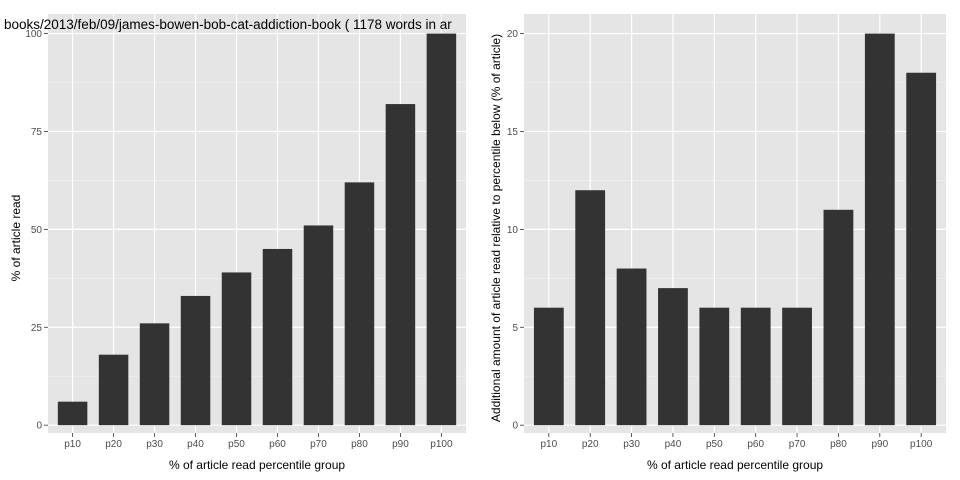  I want to click on y-axis-ticks: 0 5 10 15 20, so click(515, 230).